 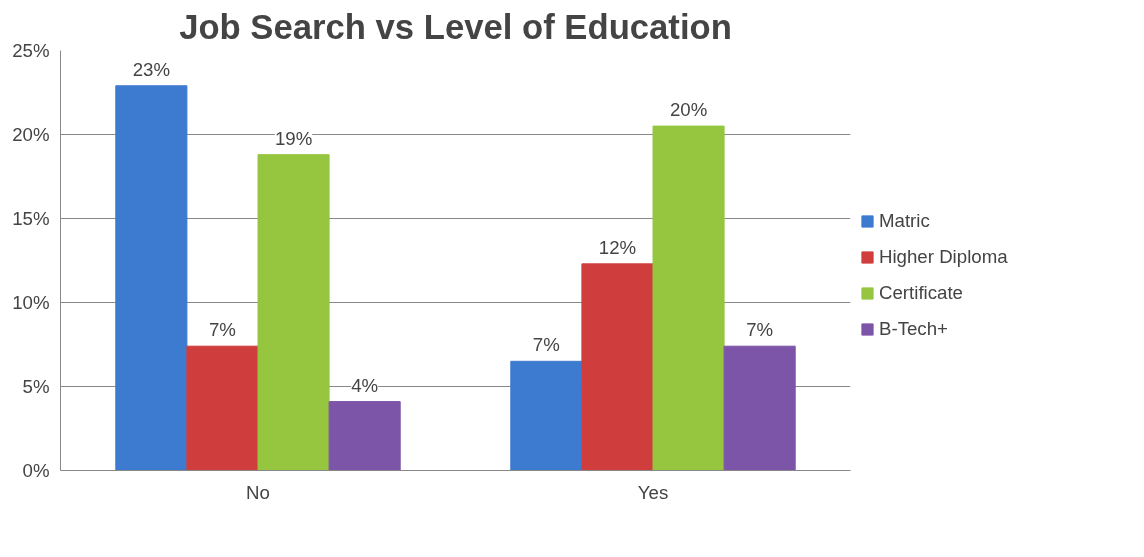 I want to click on legend-label: B-Tech+, so click(x=913, y=329).